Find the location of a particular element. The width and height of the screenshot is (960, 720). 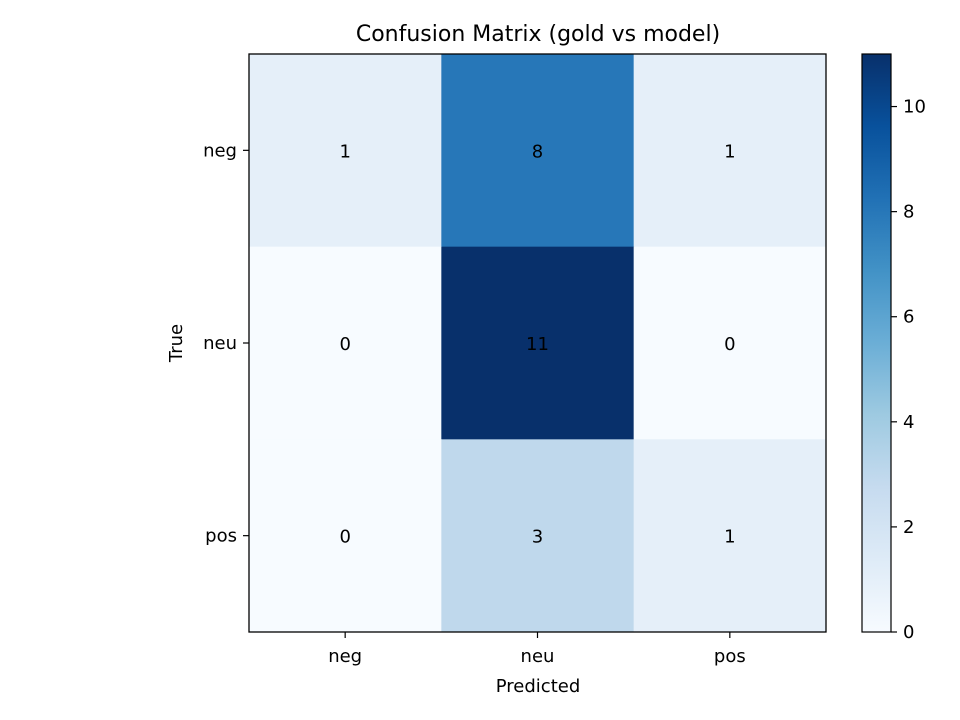

colorbar-tick-label: 8 is located at coordinates (908, 212).